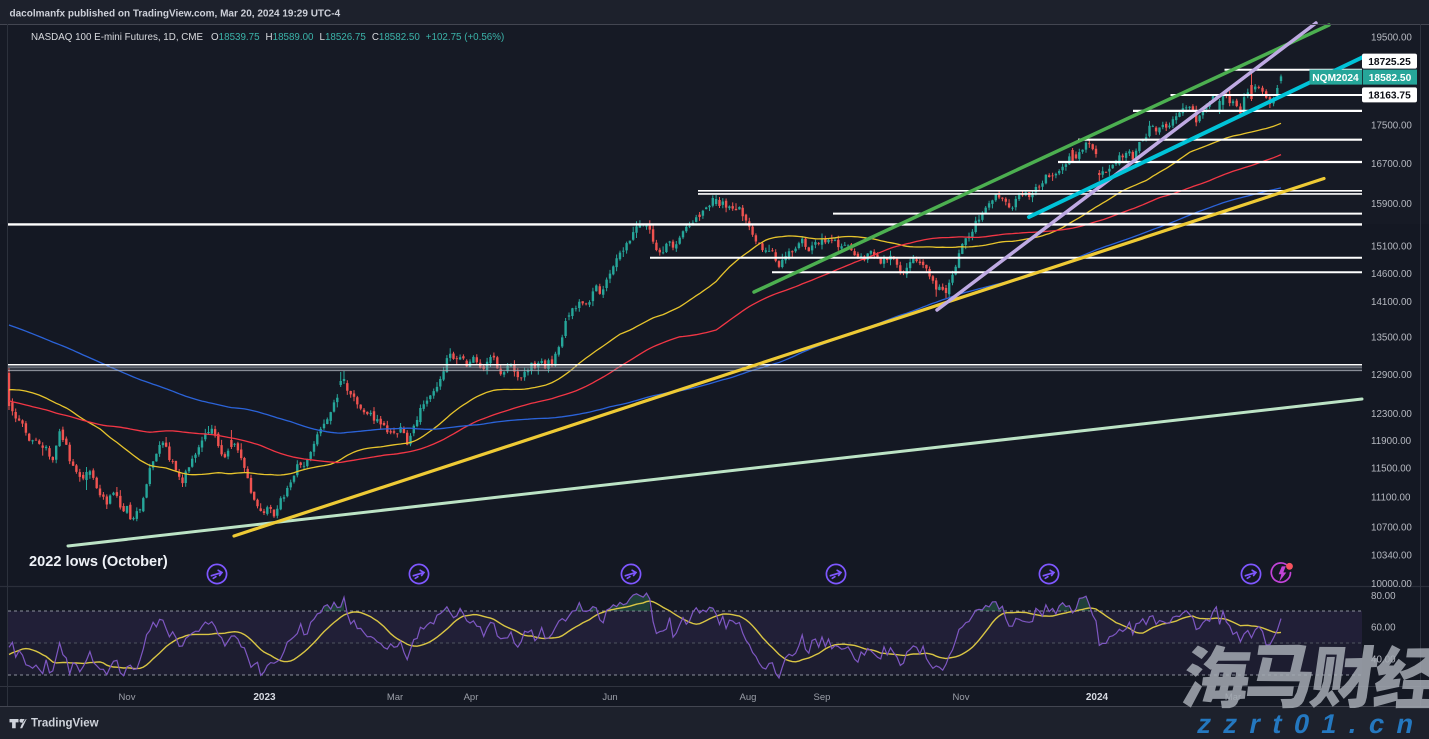 This screenshot has width=1429, height=739. I want to click on svg-text: 12900.00, so click(1391, 375).